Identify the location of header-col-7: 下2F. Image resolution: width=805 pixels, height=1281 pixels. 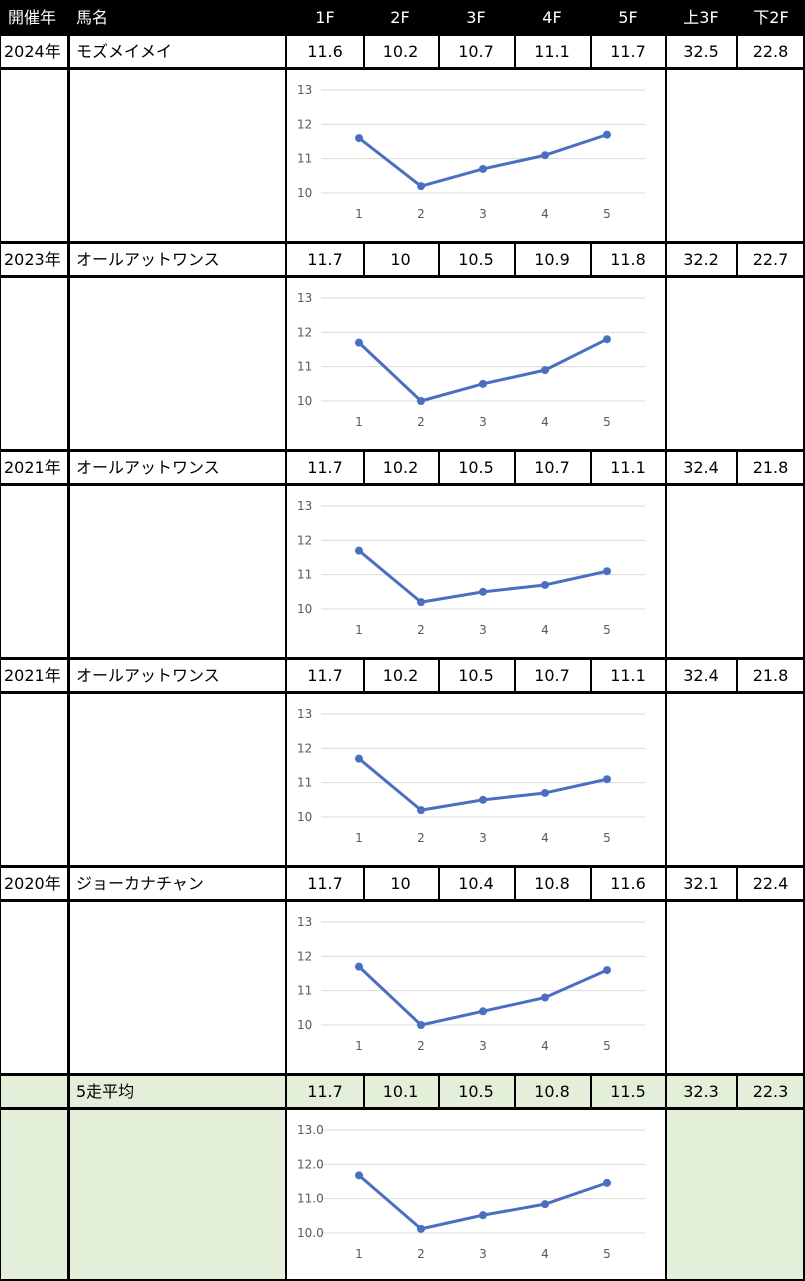
(771, 17).